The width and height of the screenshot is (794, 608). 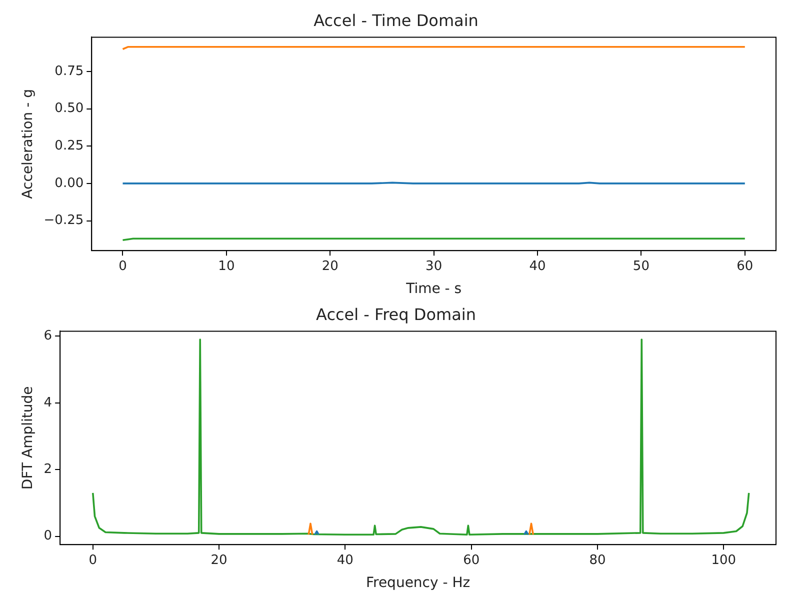 What do you see at coordinates (64, 220) in the screenshot?
I see `y-tick-label: −0.25` at bounding box center [64, 220].